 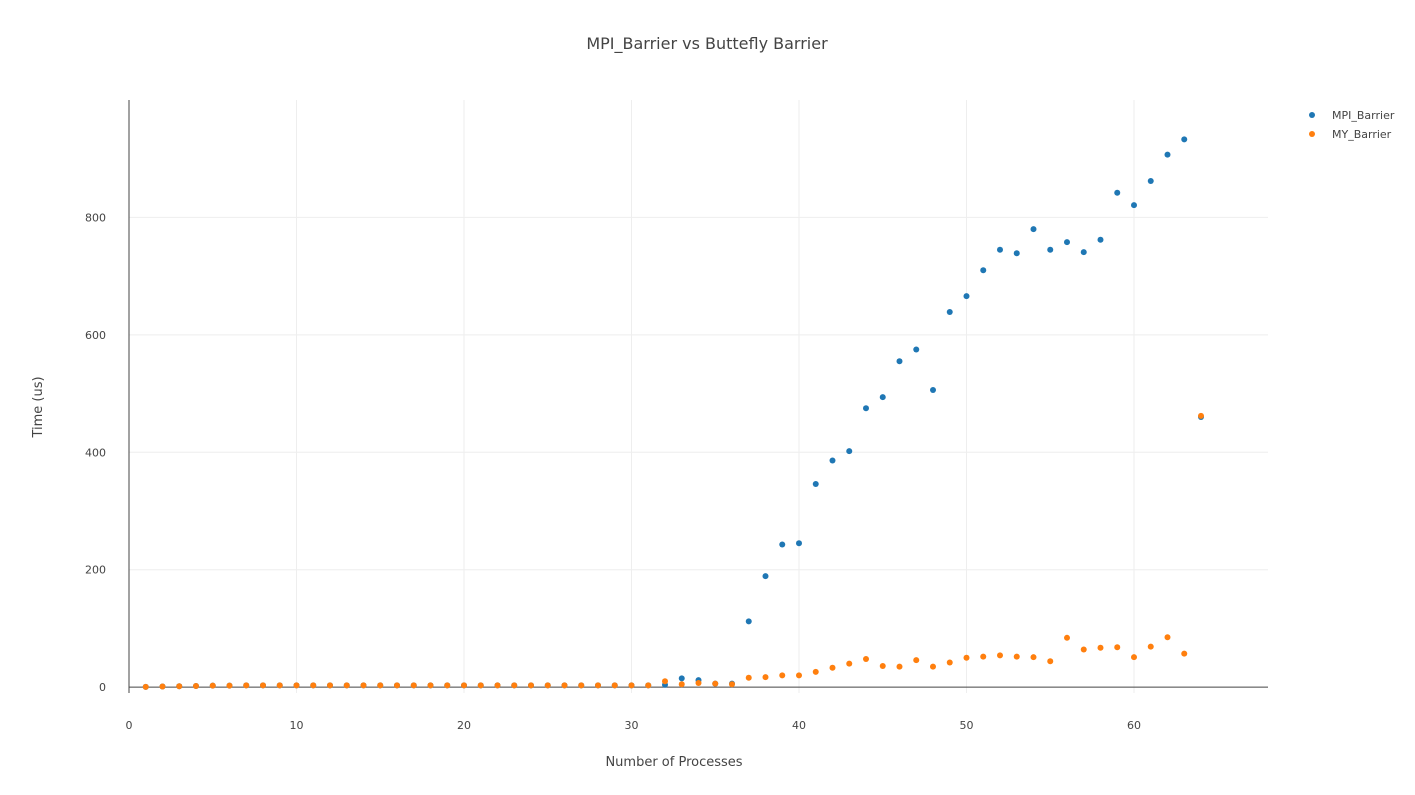 I want to click on legend-marker, so click(x=1312, y=134).